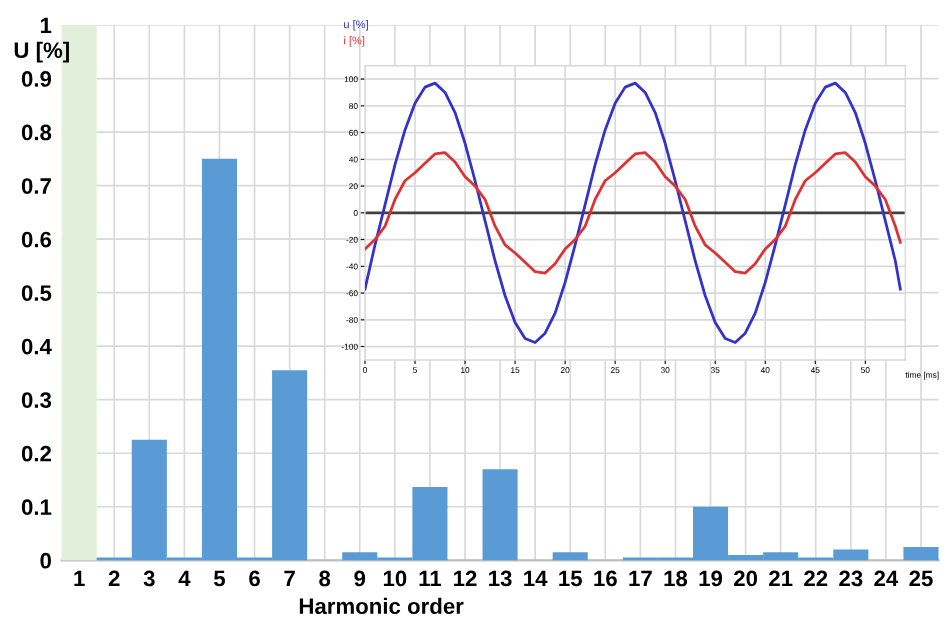  I want to click on x-tick-label: 4, so click(184, 578).